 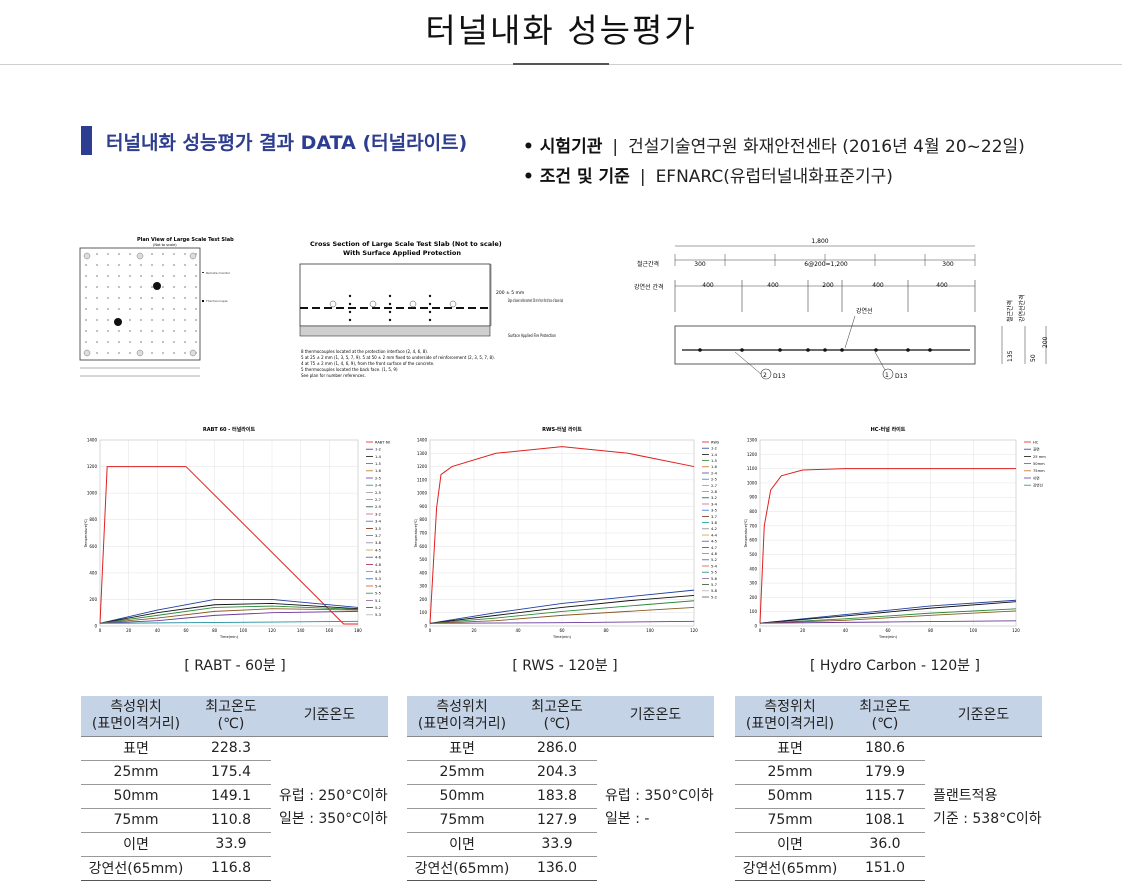 I want to click on svg-text: 2, so click(x=765, y=375).